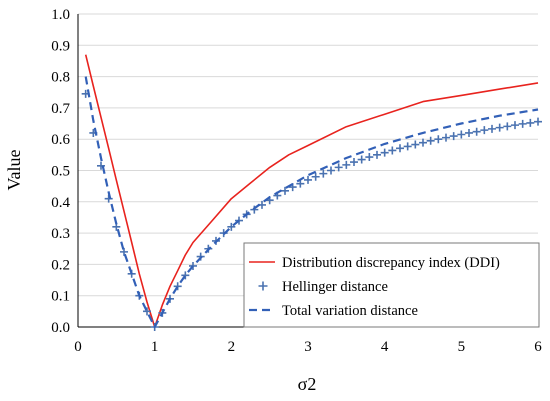 This screenshot has width=550, height=401. I want to click on y-tick-label: 0.0, so click(60, 328).